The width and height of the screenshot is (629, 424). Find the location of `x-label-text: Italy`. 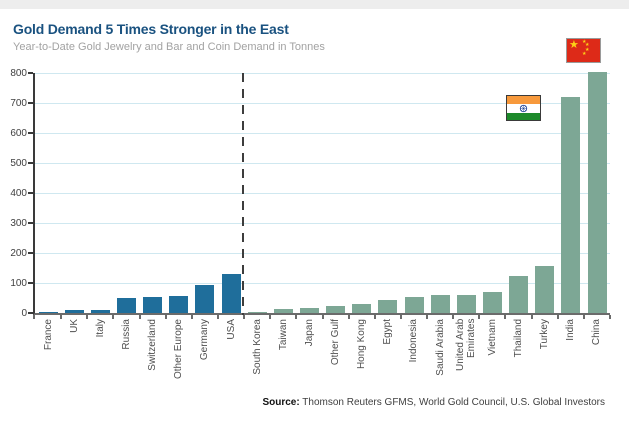

x-label-text: Italy is located at coordinates (100, 328).